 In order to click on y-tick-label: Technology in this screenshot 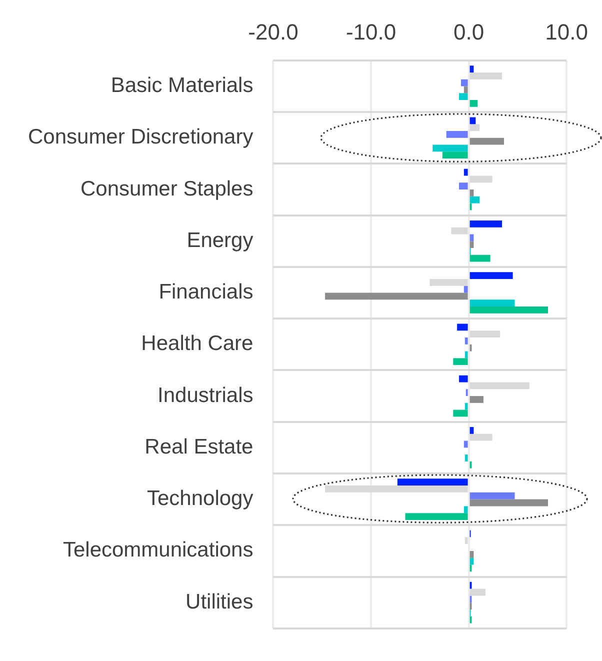, I will do `click(200, 498)`.